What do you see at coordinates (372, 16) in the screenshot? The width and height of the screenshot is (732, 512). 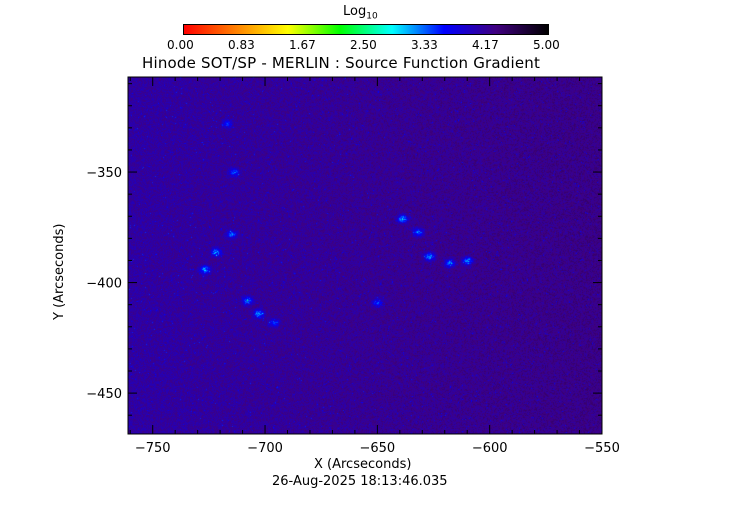 I see `colorbar-label-subscript: 10` at bounding box center [372, 16].